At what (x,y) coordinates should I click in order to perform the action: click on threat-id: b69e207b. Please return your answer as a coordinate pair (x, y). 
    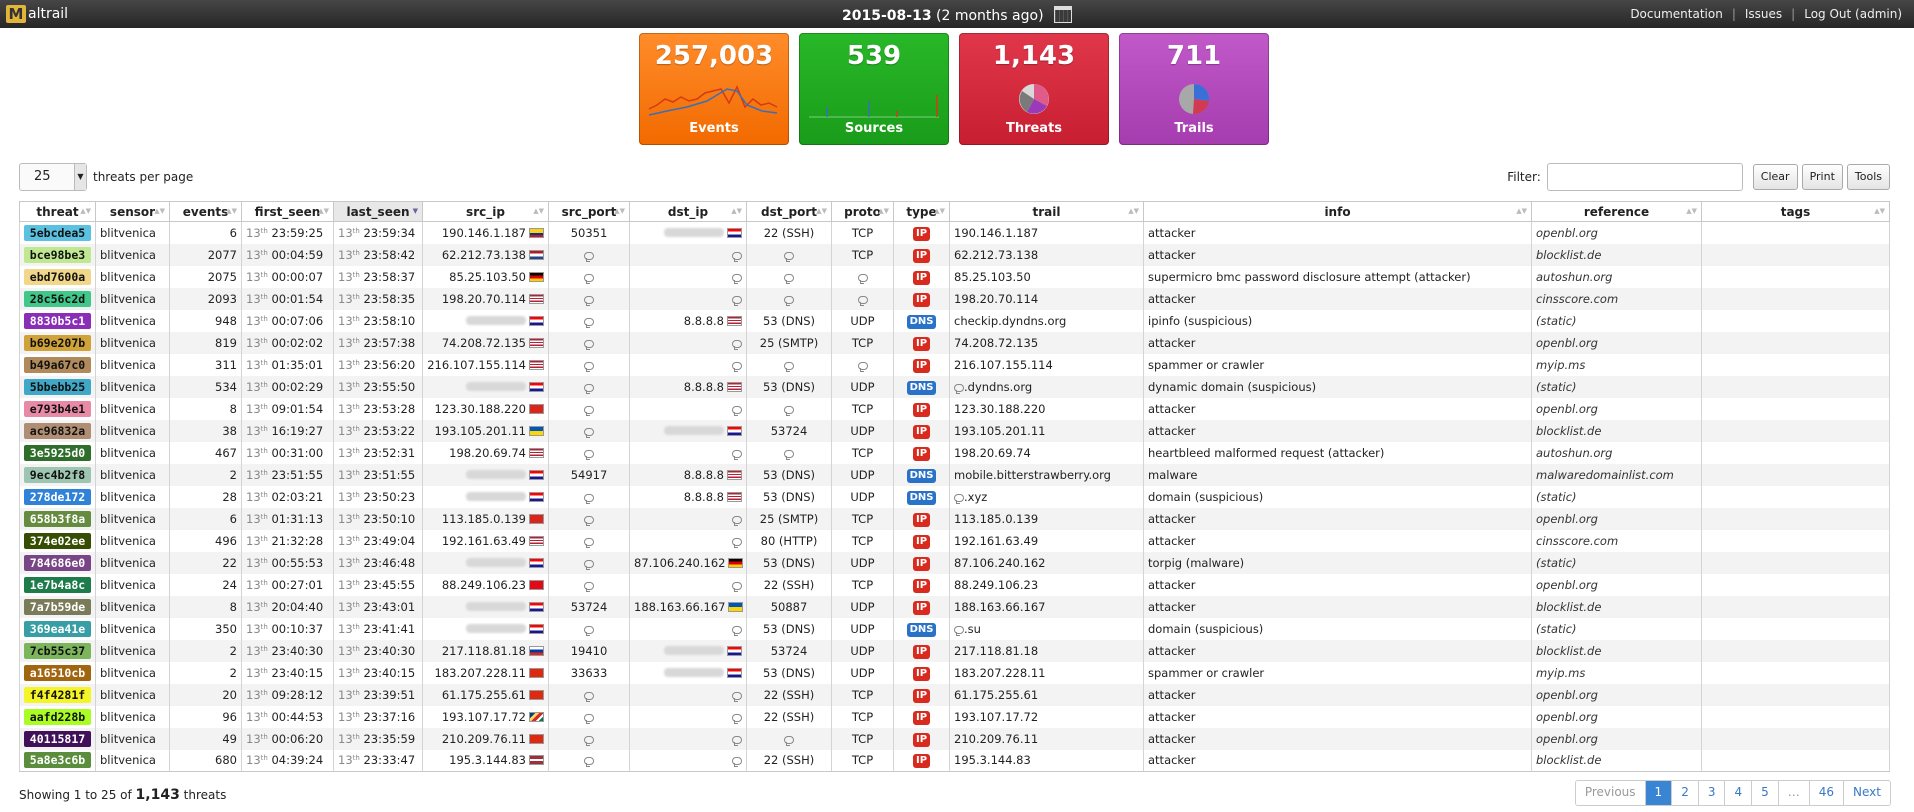
    Looking at the image, I should click on (57, 342).